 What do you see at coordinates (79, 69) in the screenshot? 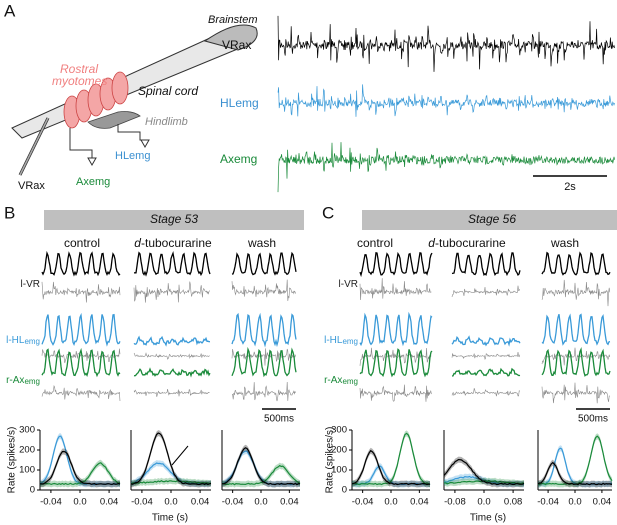
I see `label-rostral: Rostral` at bounding box center [79, 69].